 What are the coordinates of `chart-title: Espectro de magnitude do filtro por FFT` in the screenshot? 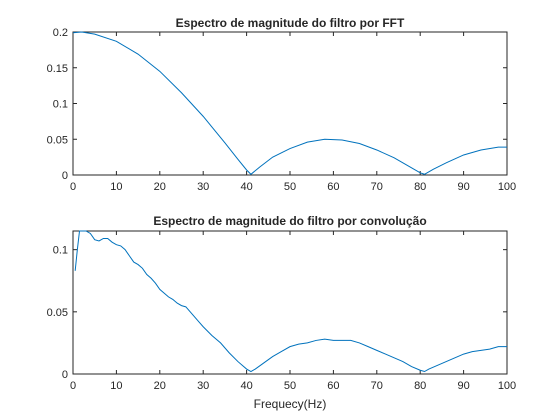 It's located at (290, 23).